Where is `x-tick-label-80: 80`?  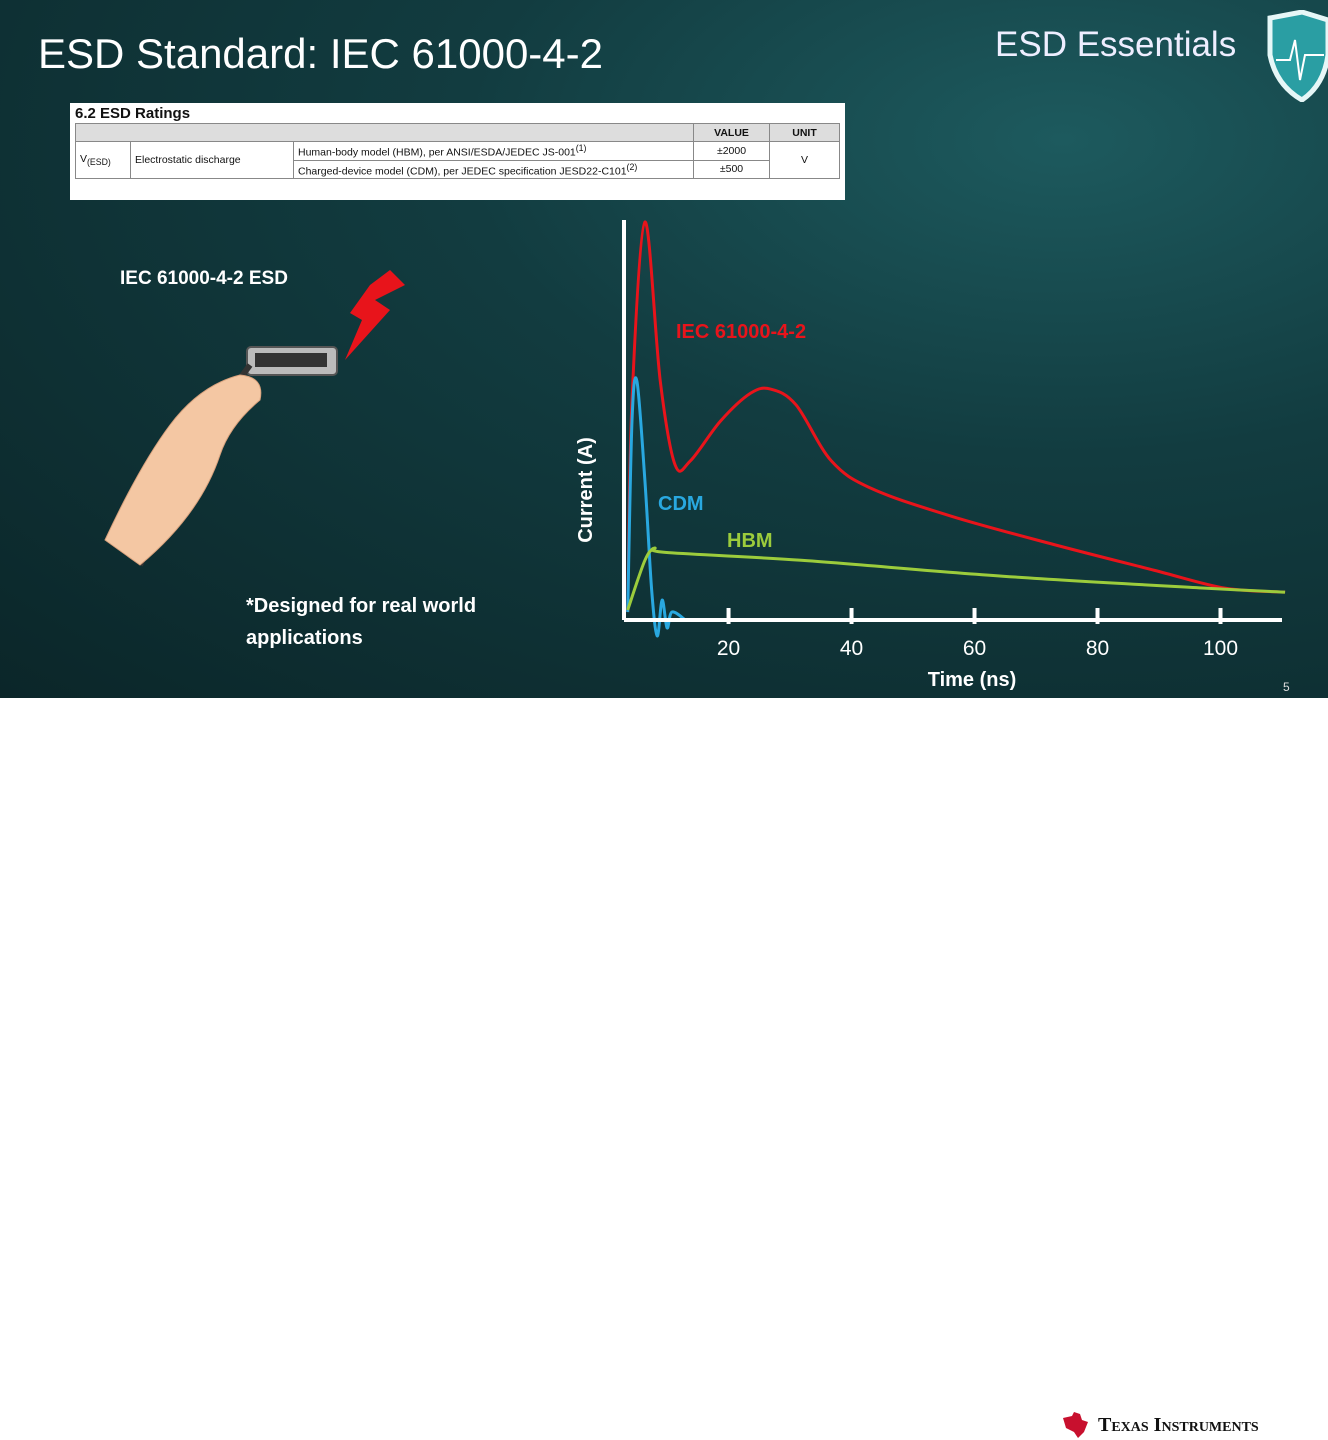
x-tick-label-80: 80 is located at coordinates (1097, 648).